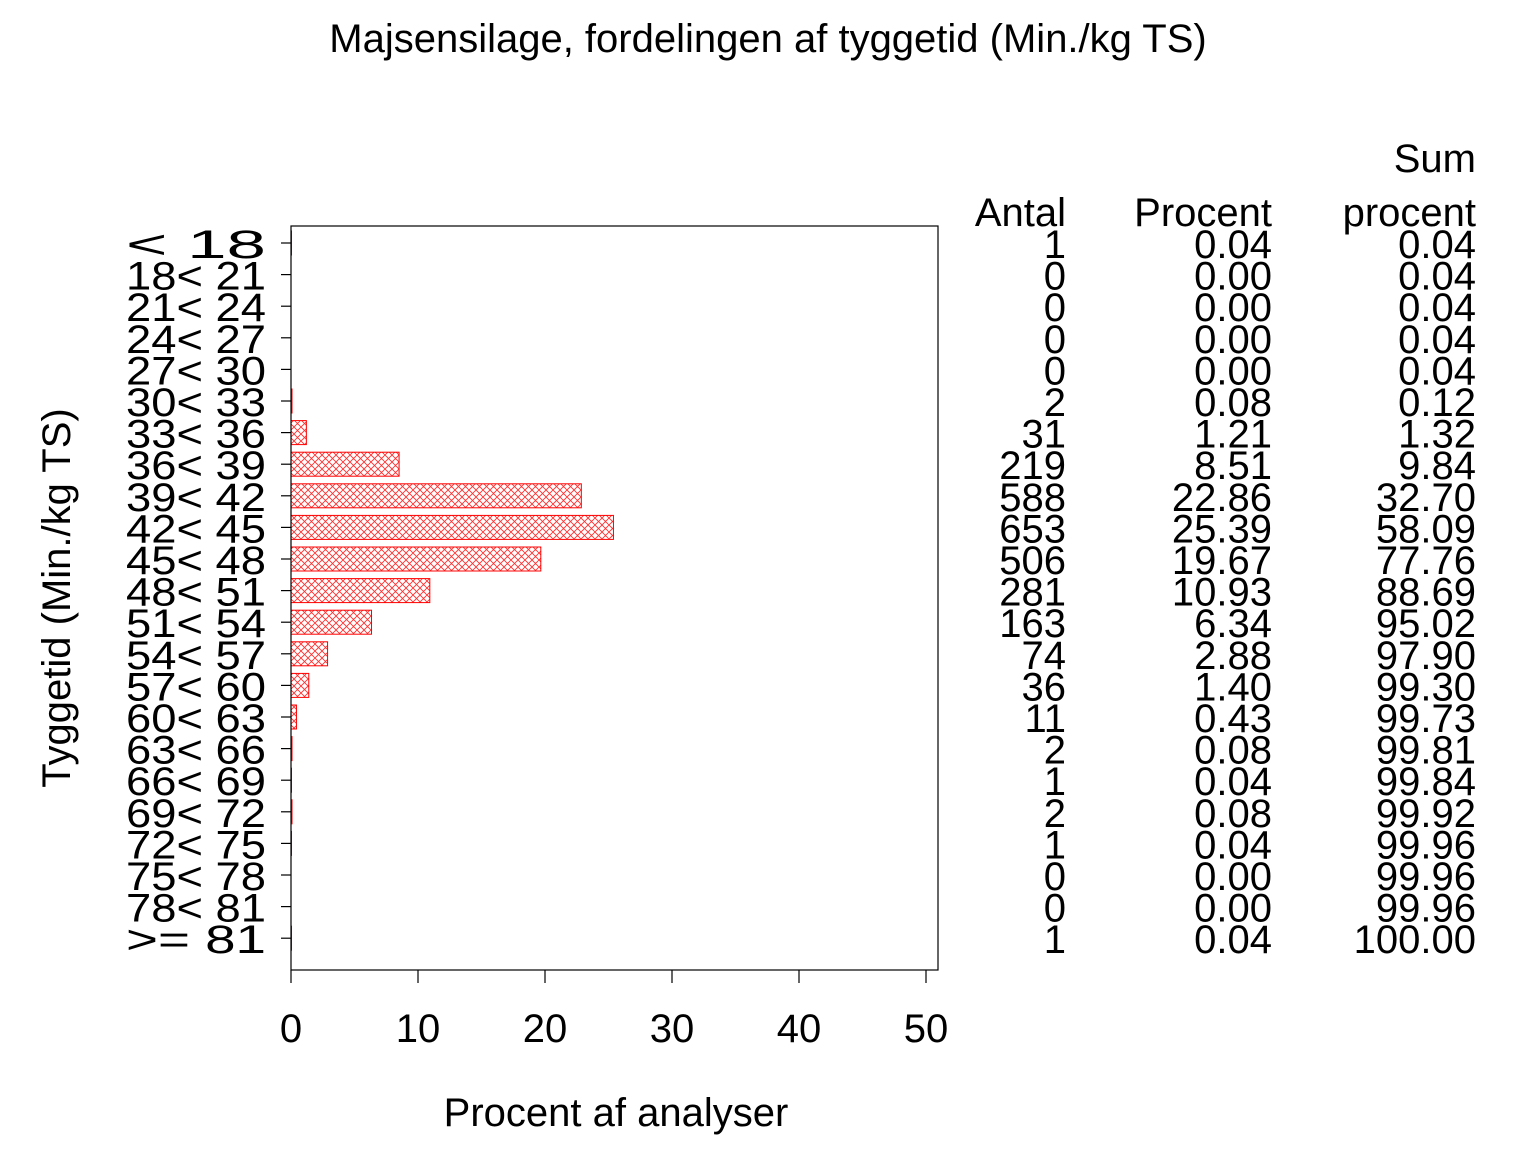  What do you see at coordinates (1426, 593) in the screenshot?
I see `table-cell-sum-procent: 88.69` at bounding box center [1426, 593].